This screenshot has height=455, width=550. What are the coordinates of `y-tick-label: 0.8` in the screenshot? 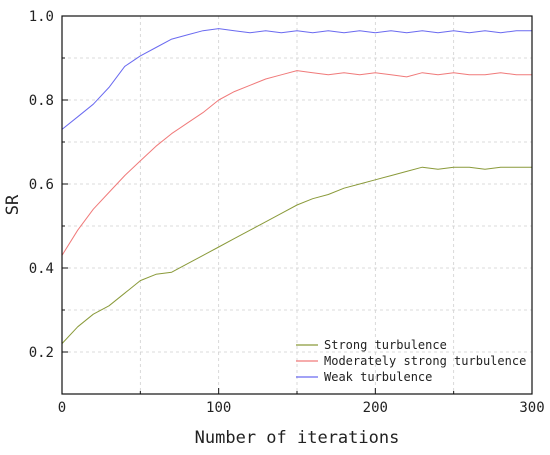 It's located at (41, 101).